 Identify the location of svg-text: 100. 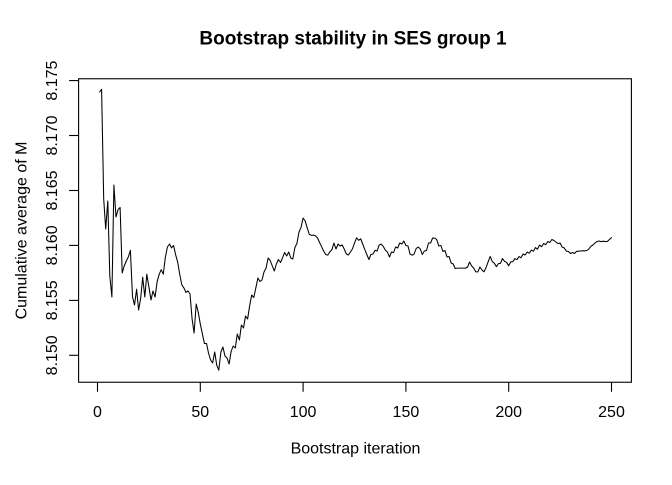
(303, 412).